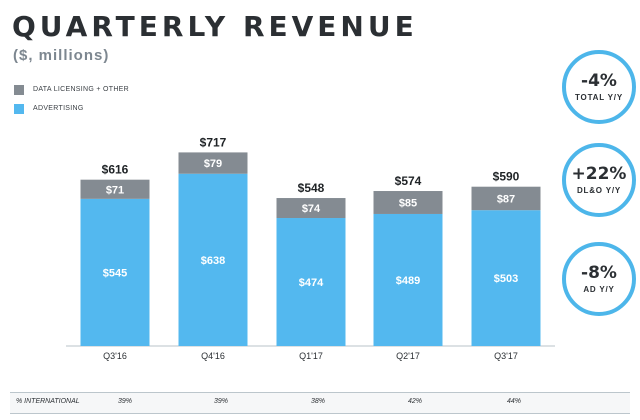  What do you see at coordinates (506, 356) in the screenshot?
I see `x-tick-label-q3-17: Q3'17` at bounding box center [506, 356].